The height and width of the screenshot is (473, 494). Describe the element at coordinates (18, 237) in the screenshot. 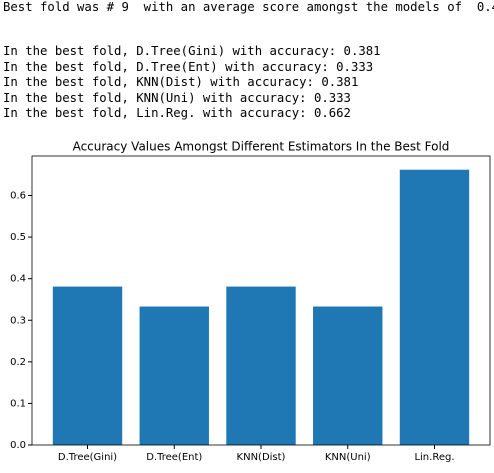

I see `y-tick-label: 0.5` at that location.